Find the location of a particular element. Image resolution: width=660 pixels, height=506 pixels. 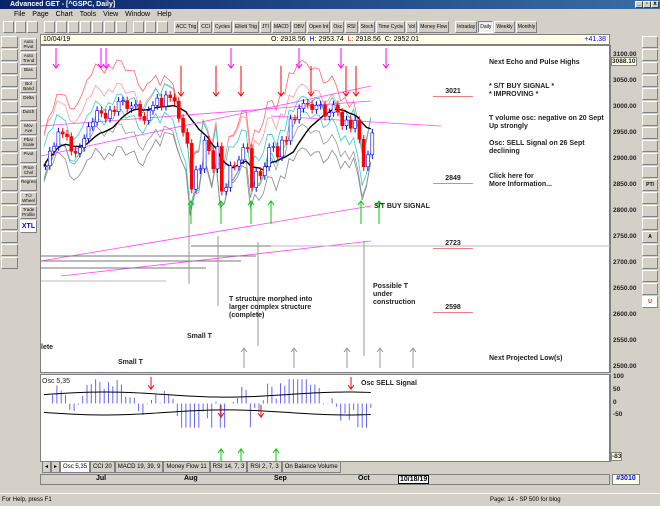

period-button-intraday: Intraday is located at coordinates (466, 27).